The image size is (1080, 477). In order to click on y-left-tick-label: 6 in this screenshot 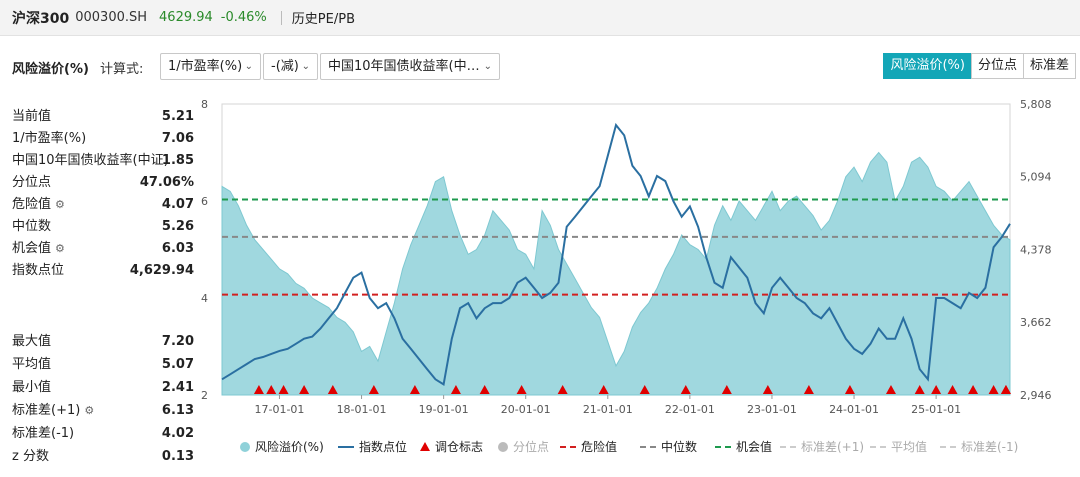, I will do `click(204, 201)`.